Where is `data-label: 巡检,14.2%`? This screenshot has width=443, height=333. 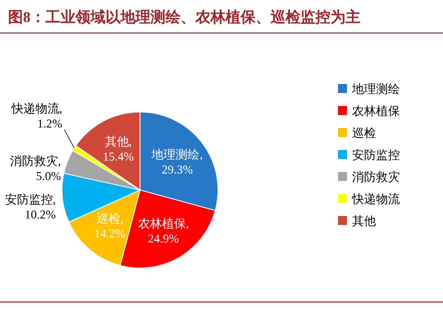 data-label: 巡检,14.2% is located at coordinates (110, 226).